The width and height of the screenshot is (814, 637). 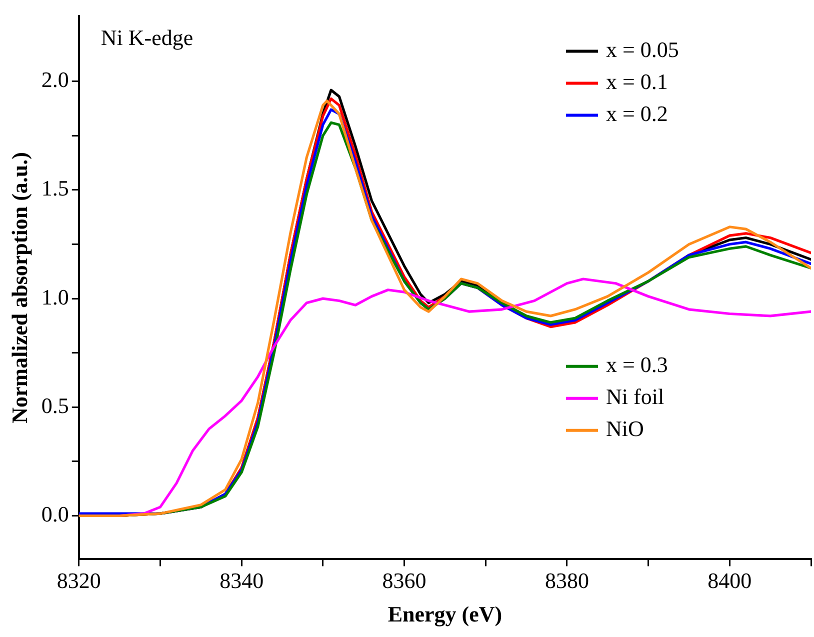 What do you see at coordinates (55, 405) in the screenshot?
I see `y-tick-label: 0.5` at bounding box center [55, 405].